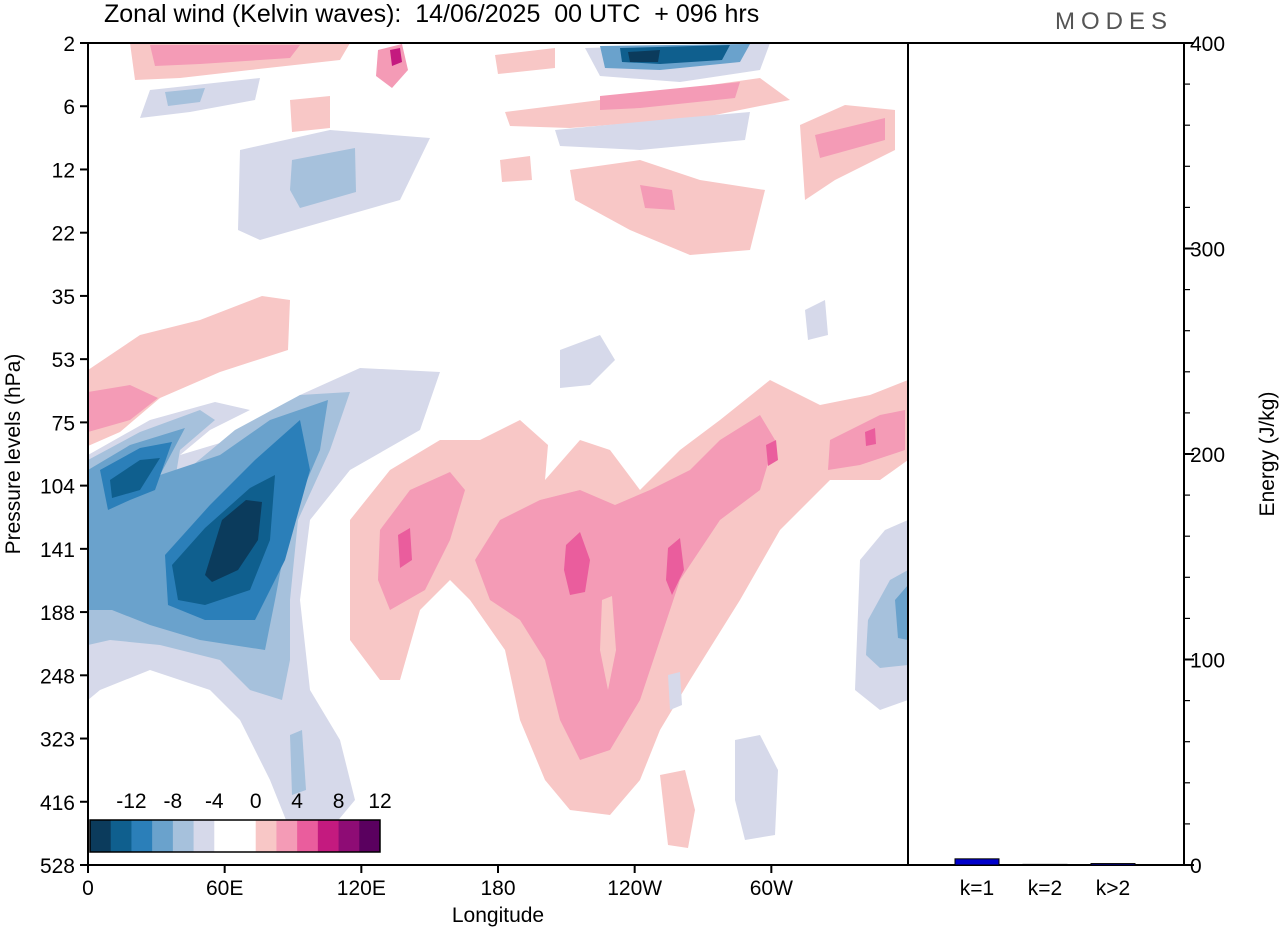  What do you see at coordinates (1045, 864) in the screenshot?
I see `energy-bar-k=2` at bounding box center [1045, 864].